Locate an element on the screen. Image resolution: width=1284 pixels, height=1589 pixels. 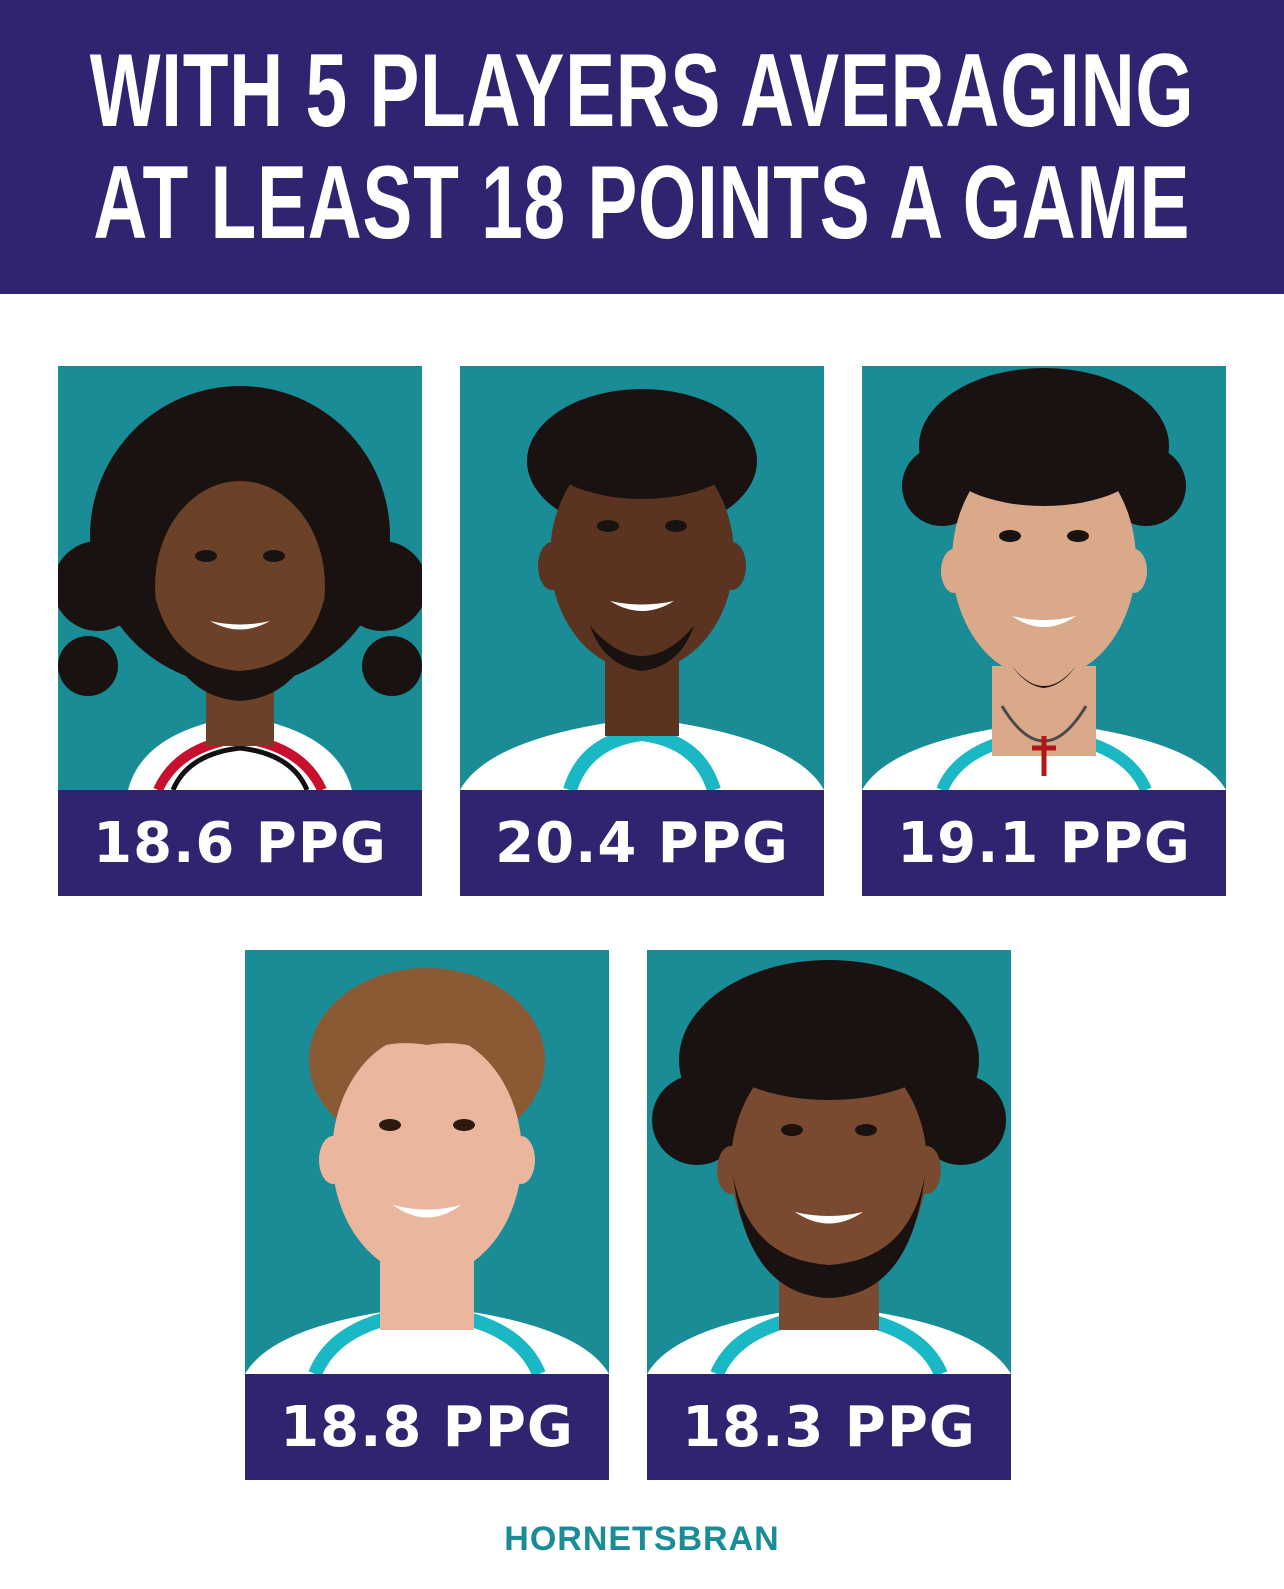
ppg-value-2: 20.4 PPG is located at coordinates (642, 843).